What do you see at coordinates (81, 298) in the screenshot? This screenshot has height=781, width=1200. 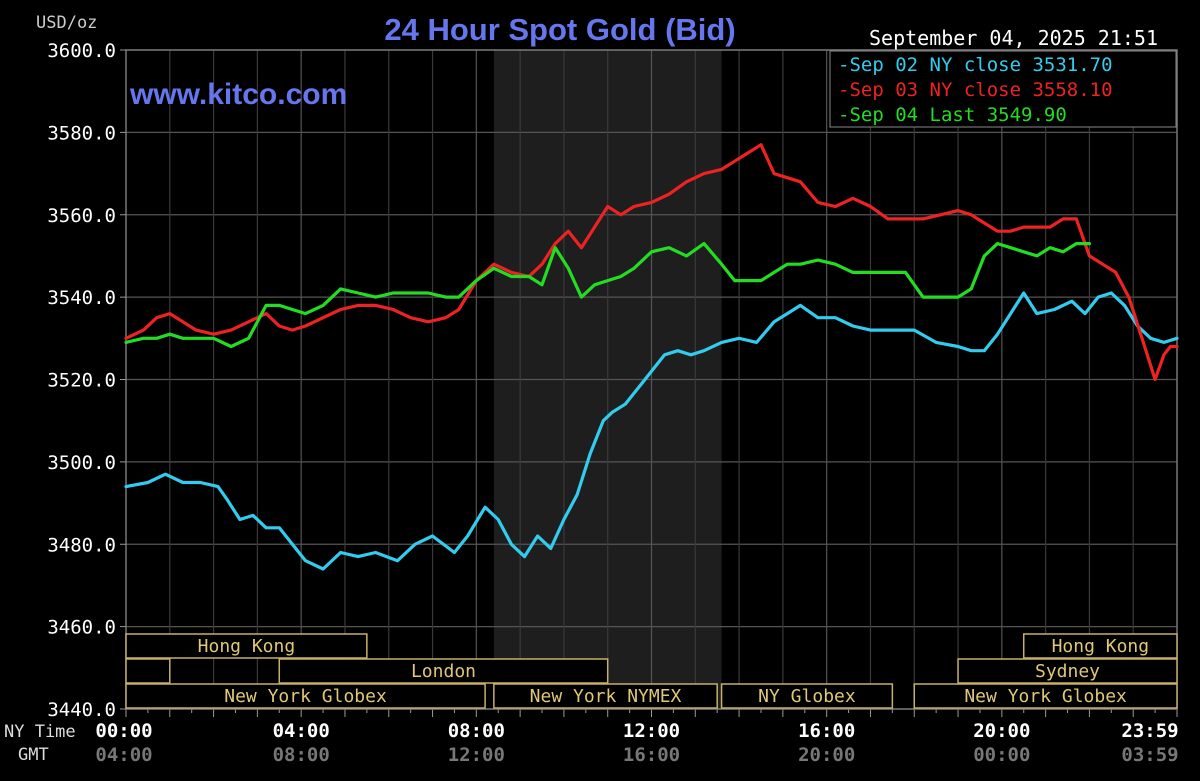 I see `y-tick-label: 3540.0` at bounding box center [81, 298].